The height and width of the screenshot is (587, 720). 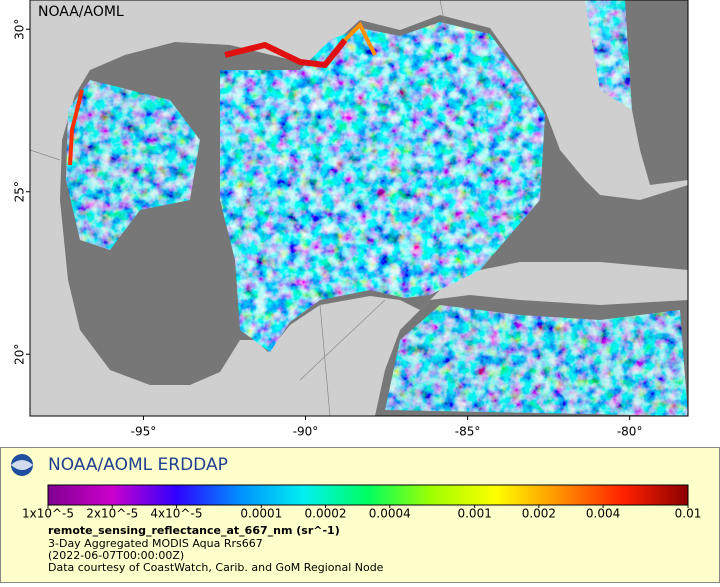 I want to click on colorbar-tick-label: 0.0004, so click(x=390, y=514).